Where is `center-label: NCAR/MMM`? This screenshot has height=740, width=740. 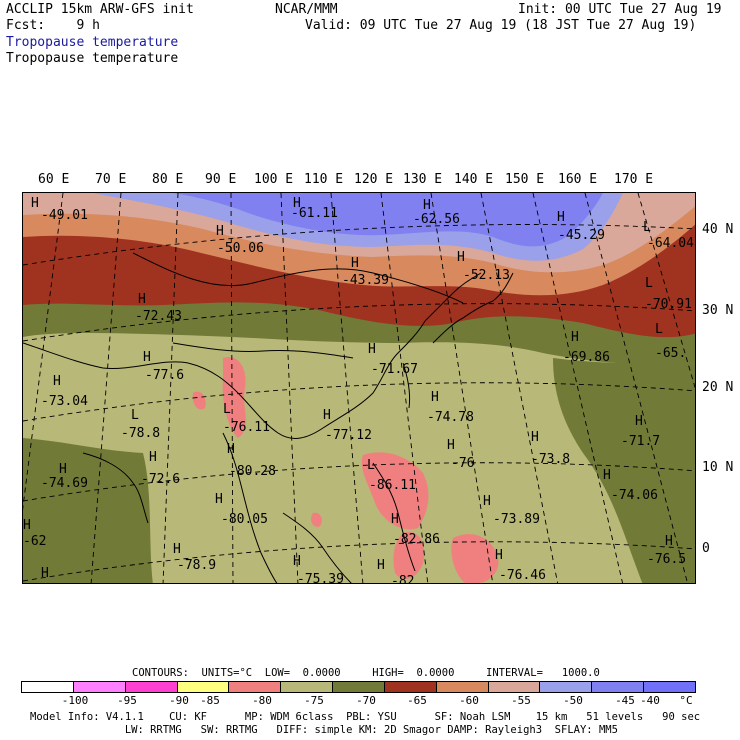 center-label: NCAR/MMM is located at coordinates (306, 9).